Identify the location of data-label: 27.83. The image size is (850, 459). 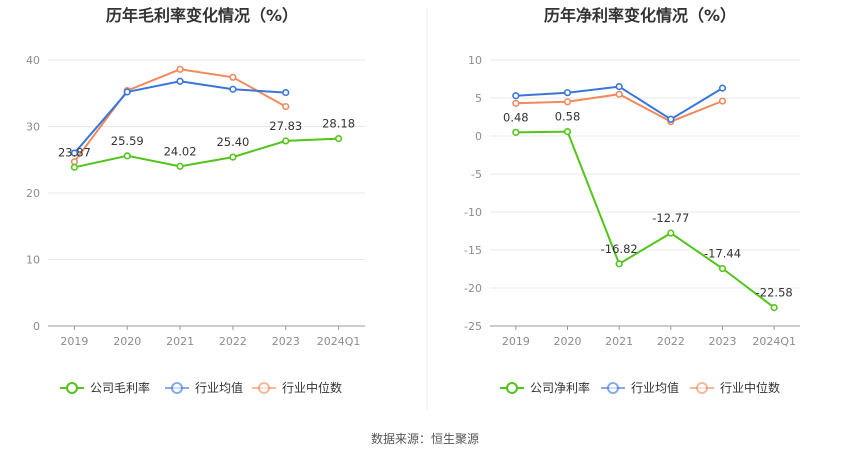
(285, 126).